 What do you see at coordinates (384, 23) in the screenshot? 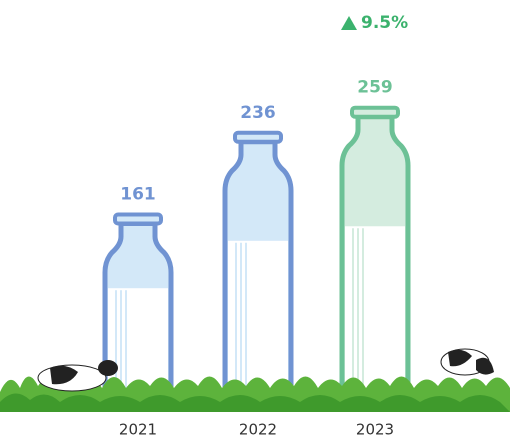
I see `annotation-text: 9.5%` at bounding box center [384, 23].